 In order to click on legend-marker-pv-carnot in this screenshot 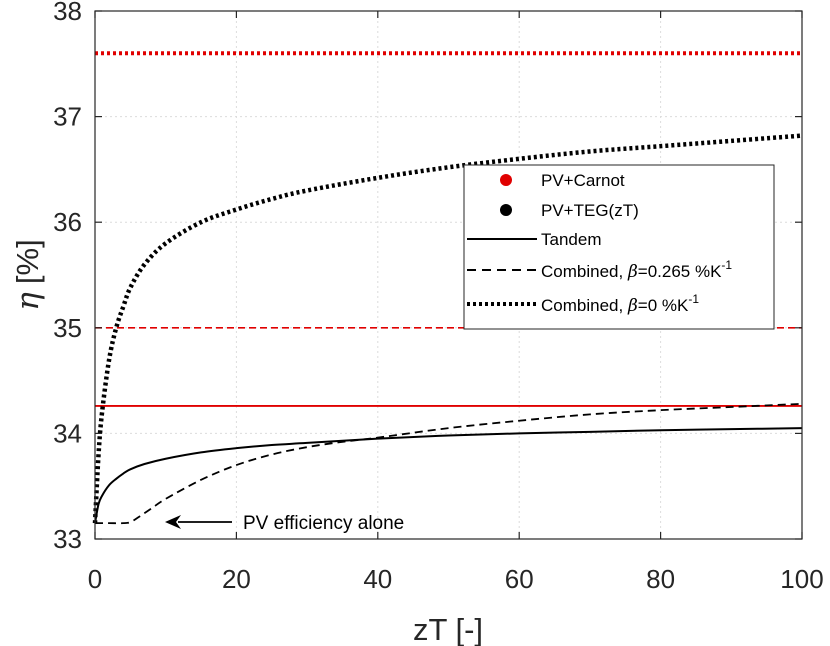, I will do `click(506, 180)`.